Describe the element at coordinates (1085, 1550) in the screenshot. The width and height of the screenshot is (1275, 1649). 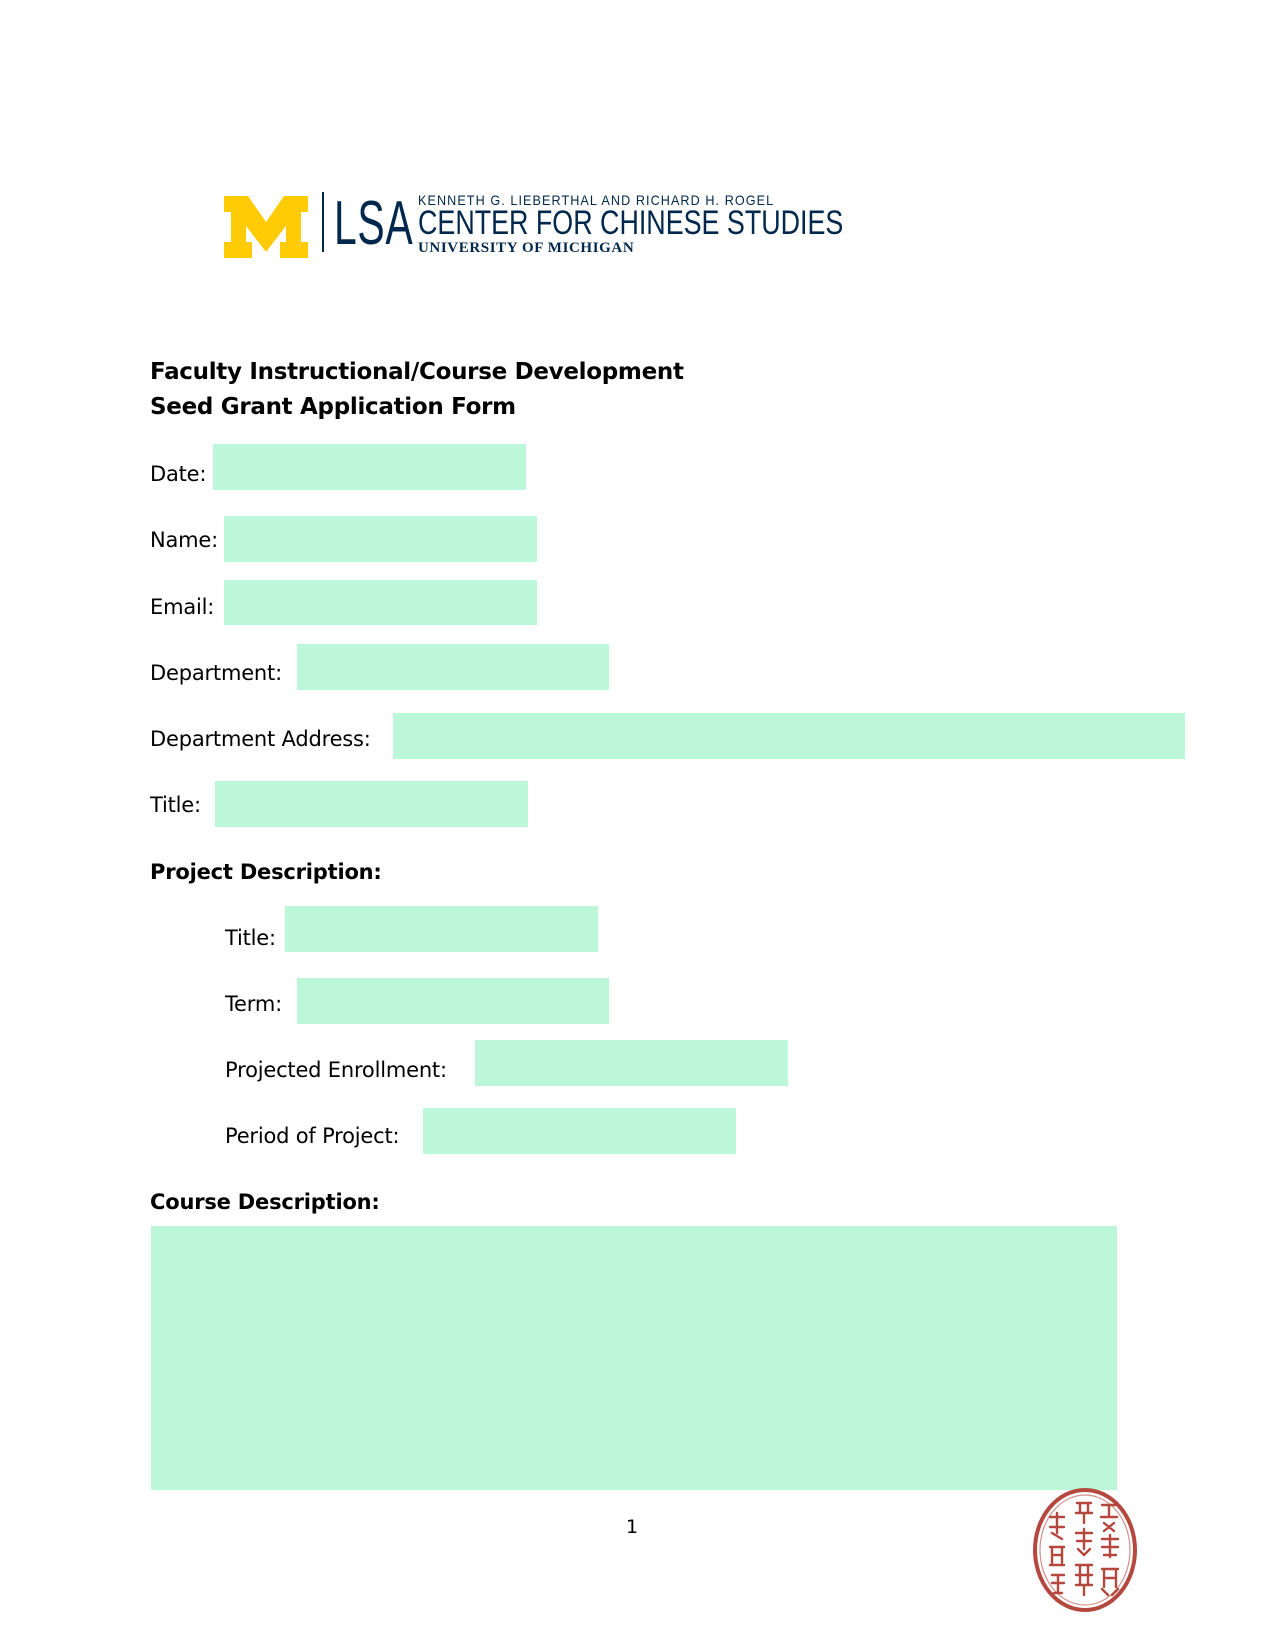
I see `chinese-seal-stamp-icon` at that location.